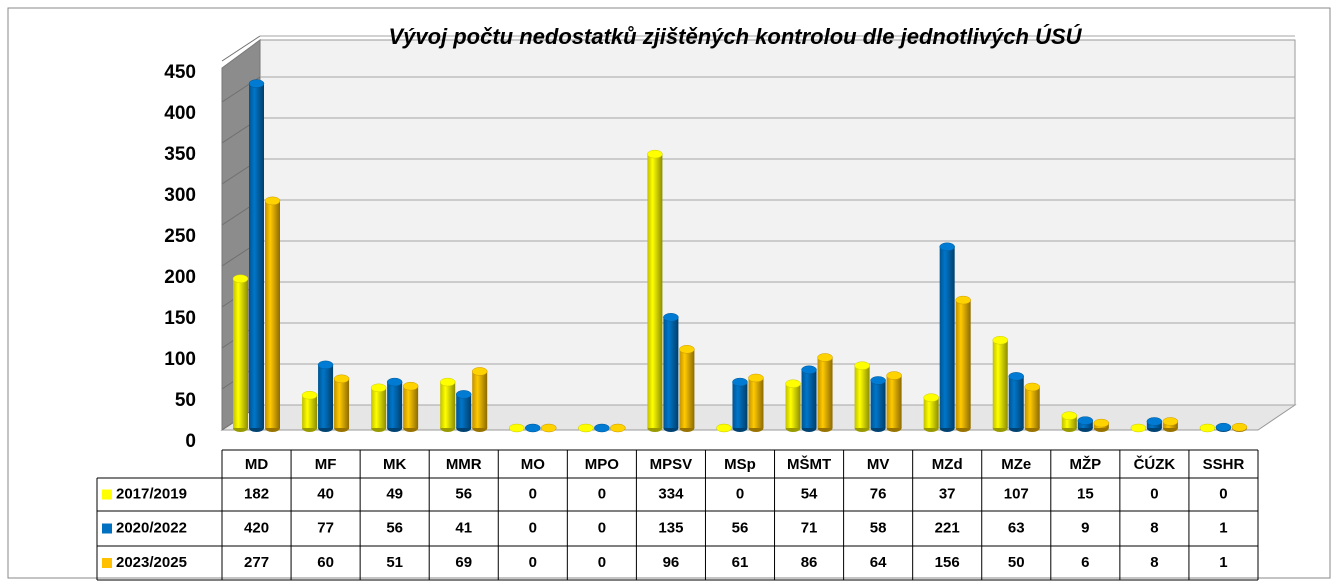 Image resolution: width=1339 pixels, height=586 pixels. Describe the element at coordinates (809, 562) in the screenshot. I see `table-value: 86` at that location.